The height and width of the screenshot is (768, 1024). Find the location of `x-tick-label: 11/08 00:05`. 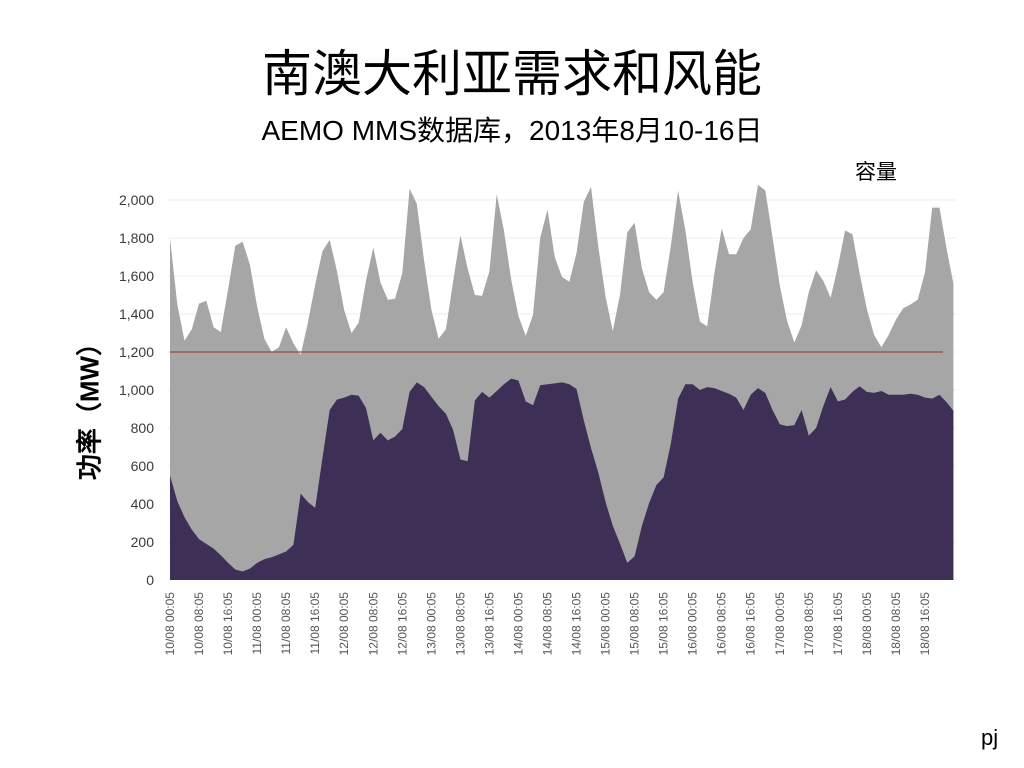

x-tick-label: 11/08 00:05 is located at coordinates (257, 623).